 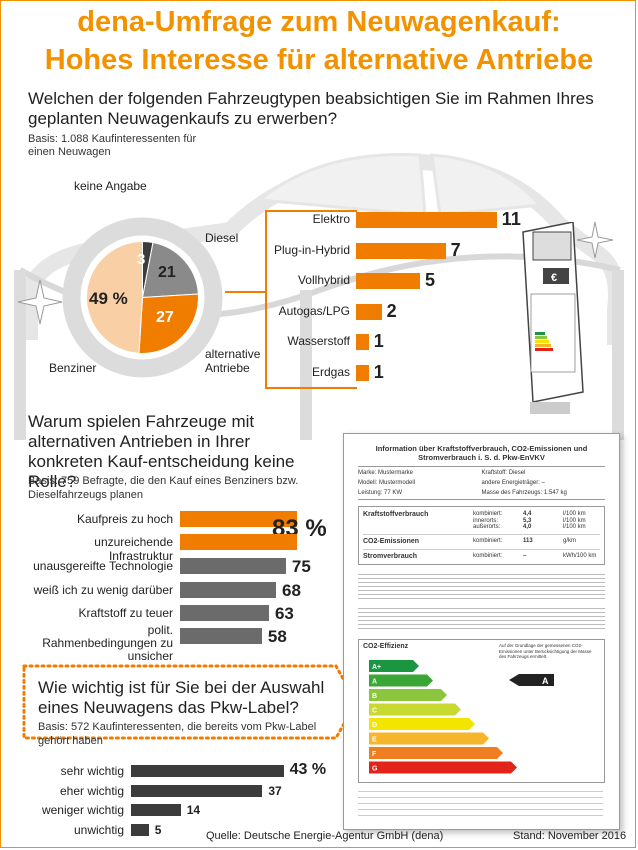 What do you see at coordinates (544, 341) in the screenshot?
I see `mini-efficiency-bars` at bounding box center [544, 341].